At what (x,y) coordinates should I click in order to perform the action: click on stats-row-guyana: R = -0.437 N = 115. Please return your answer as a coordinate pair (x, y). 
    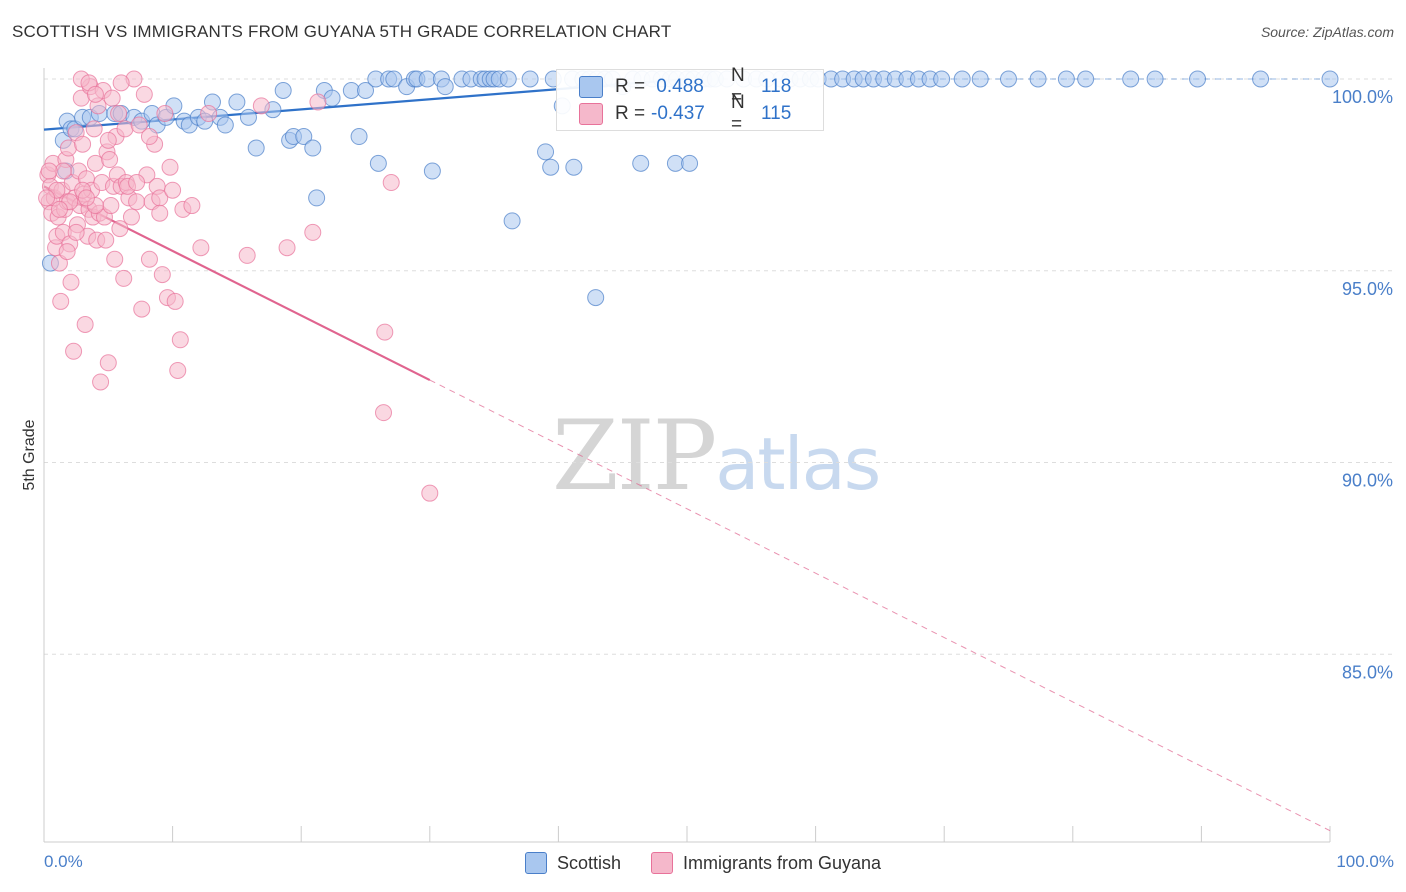
    Looking at the image, I should click on (685, 113).